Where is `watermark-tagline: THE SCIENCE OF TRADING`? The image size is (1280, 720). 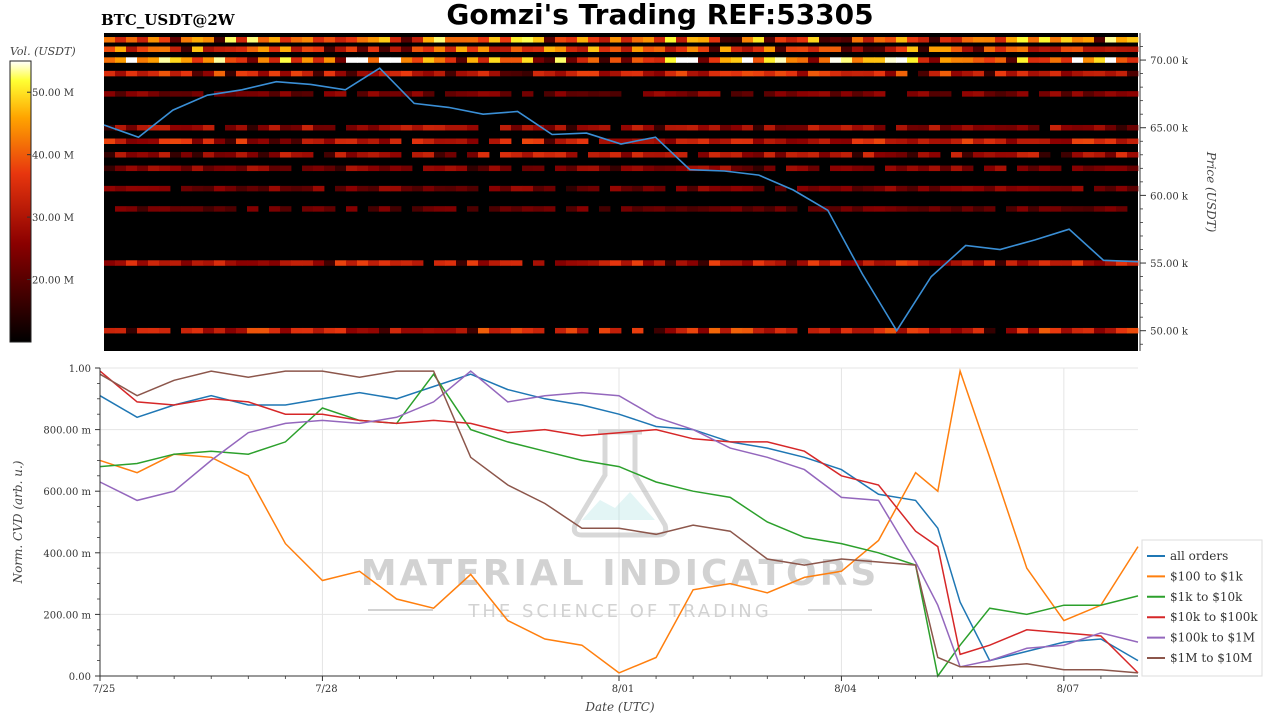
watermark-tagline: THE SCIENCE OF TRADING is located at coordinates (619, 611).